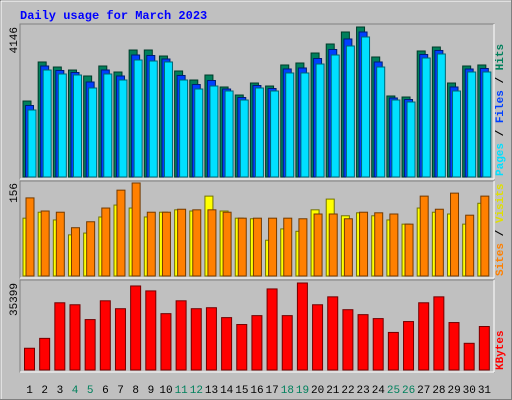  Describe the element at coordinates (227, 391) in the screenshot. I see `x-tick-label: 14` at that location.